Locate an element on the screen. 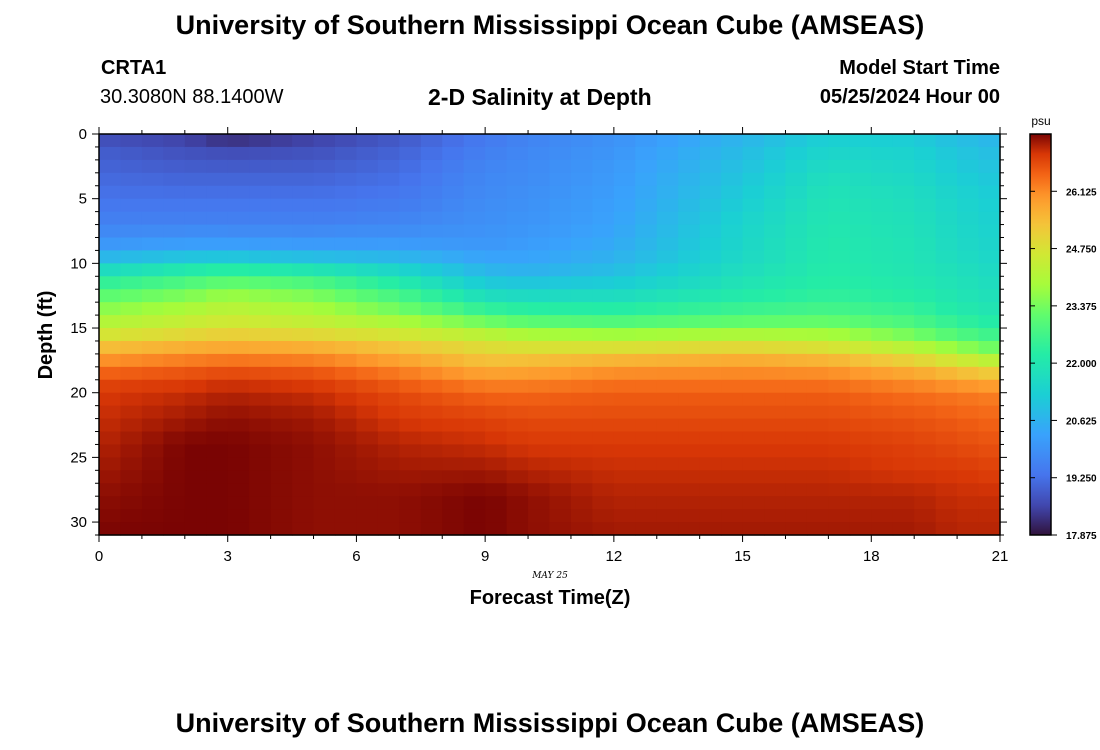  colorbar-tick-label: 24.750 is located at coordinates (1081, 250).